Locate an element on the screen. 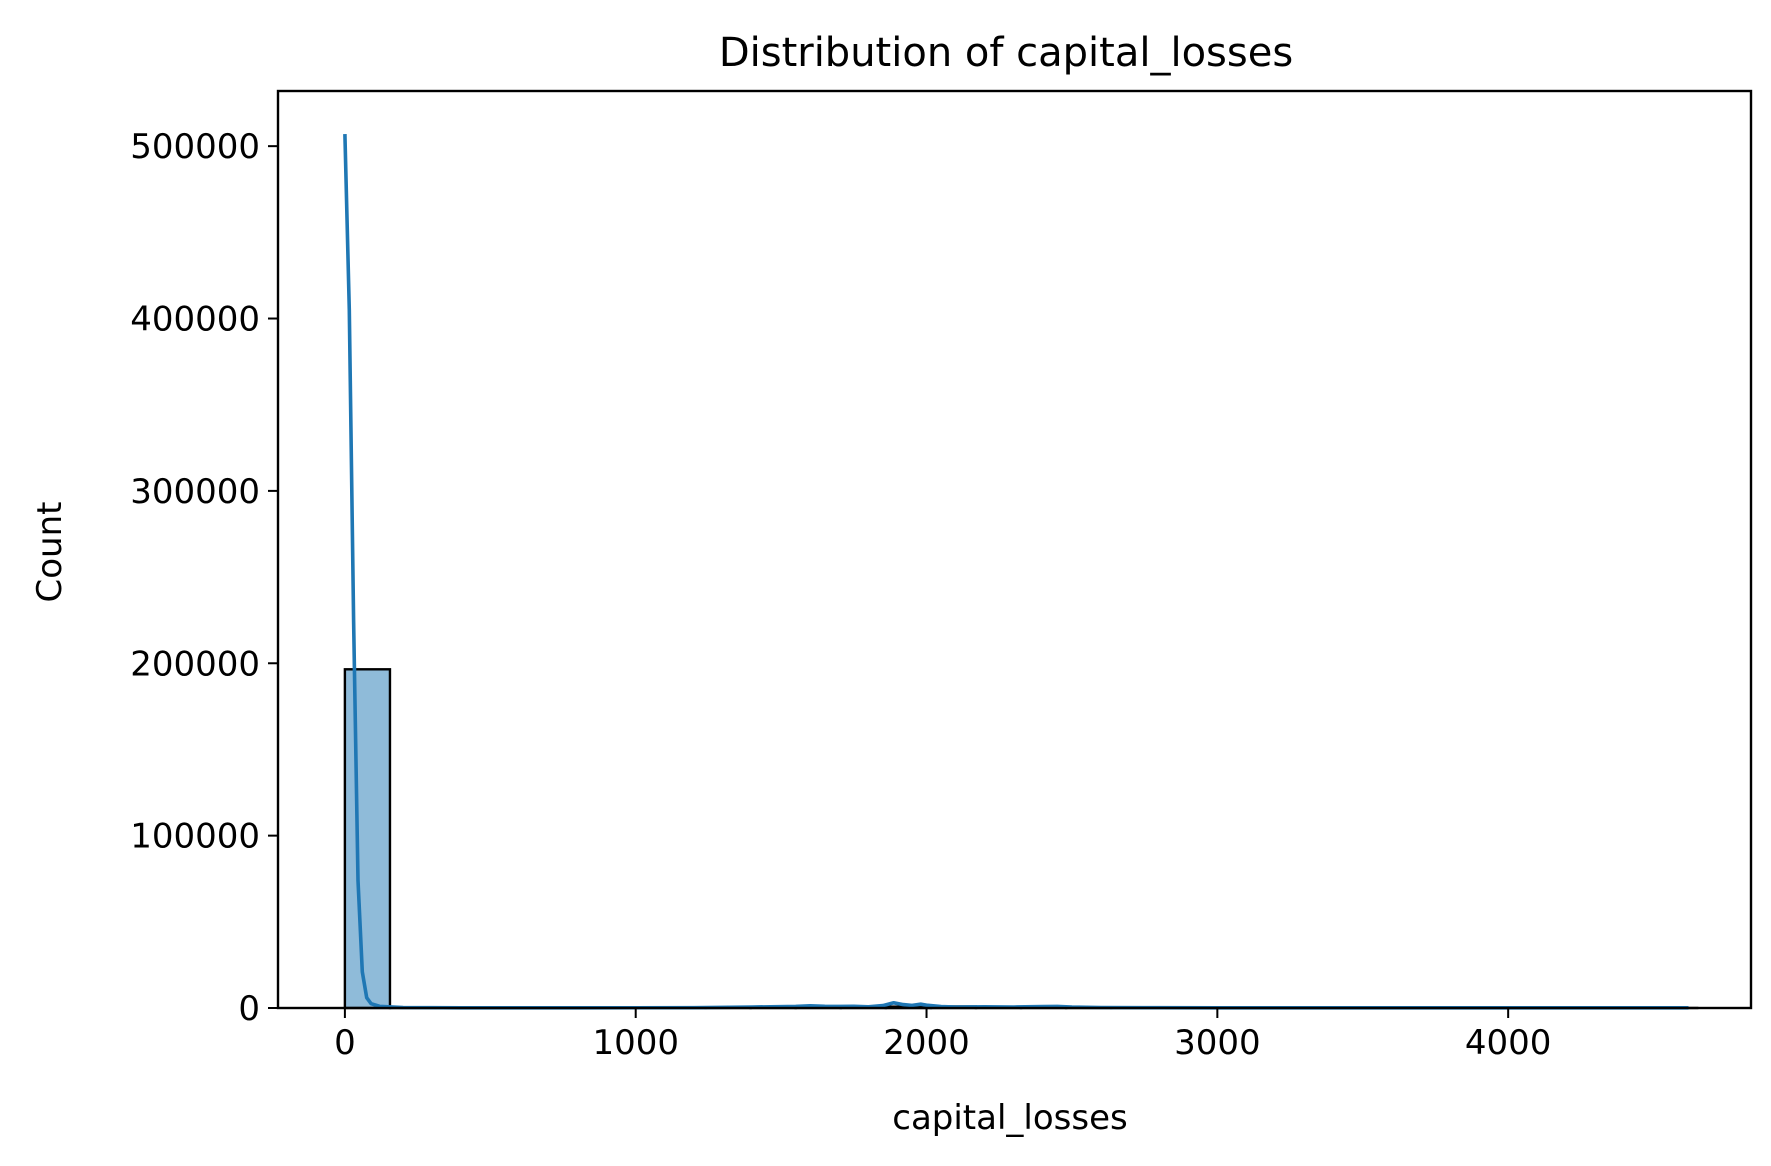 The height and width of the screenshot is (1166, 1771). y-tick-label: 0 is located at coordinates (249, 1009).